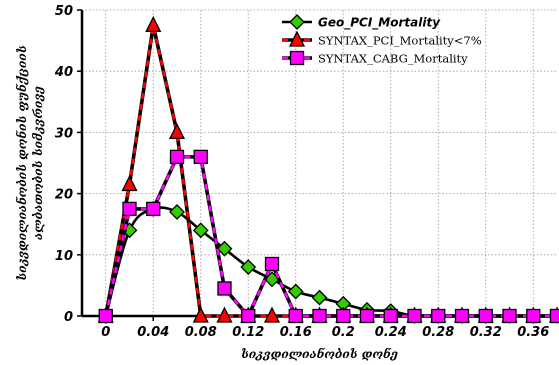 Image resolution: width=559 pixels, height=365 pixels. I want to click on y-axis-title-line: ალბათობის სიმკვრივე, so click(38, 163).